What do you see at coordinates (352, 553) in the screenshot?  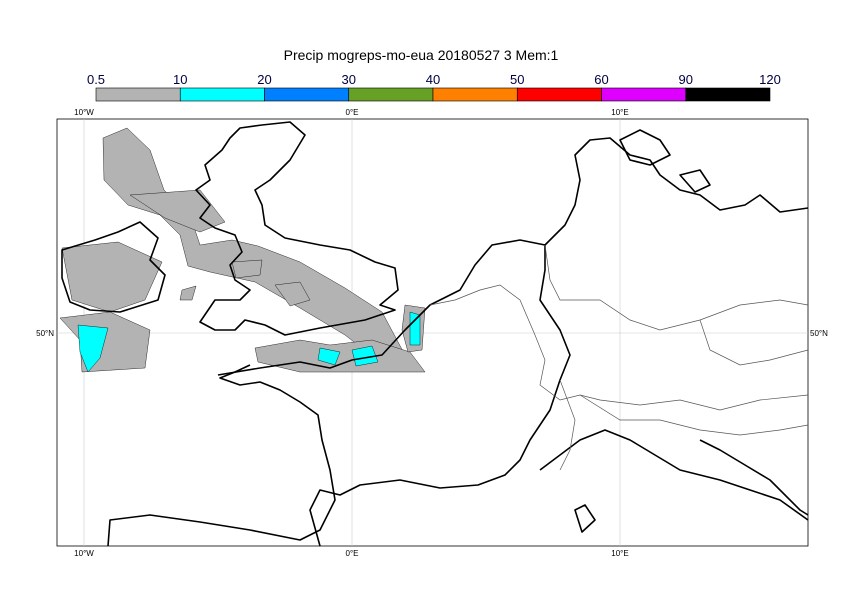 I see `lon-label-0-bottom: 0°E` at bounding box center [352, 553].